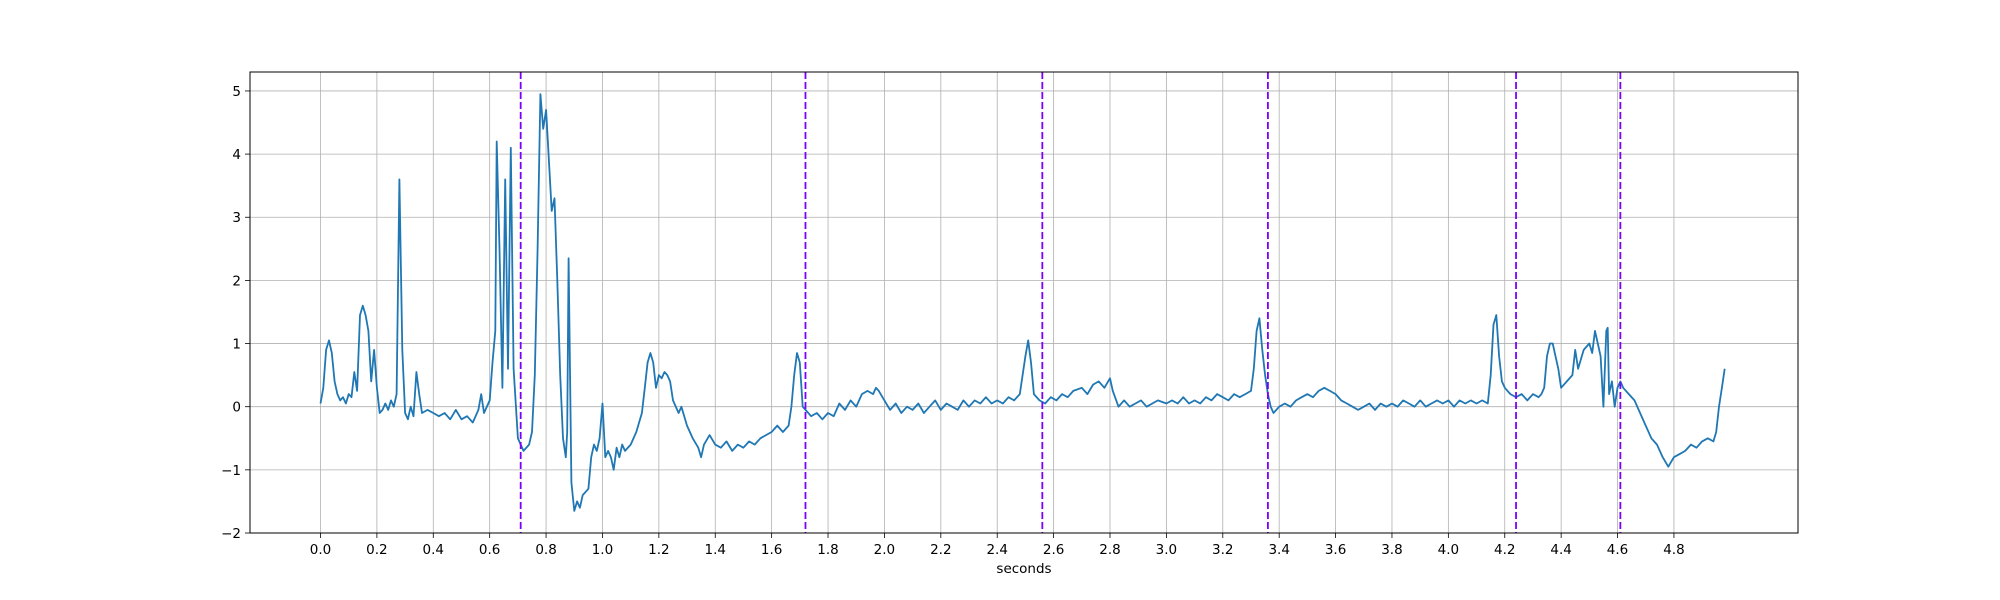 This screenshot has width=2000, height=600. I want to click on x-axis-title: seconds, so click(1023, 569).